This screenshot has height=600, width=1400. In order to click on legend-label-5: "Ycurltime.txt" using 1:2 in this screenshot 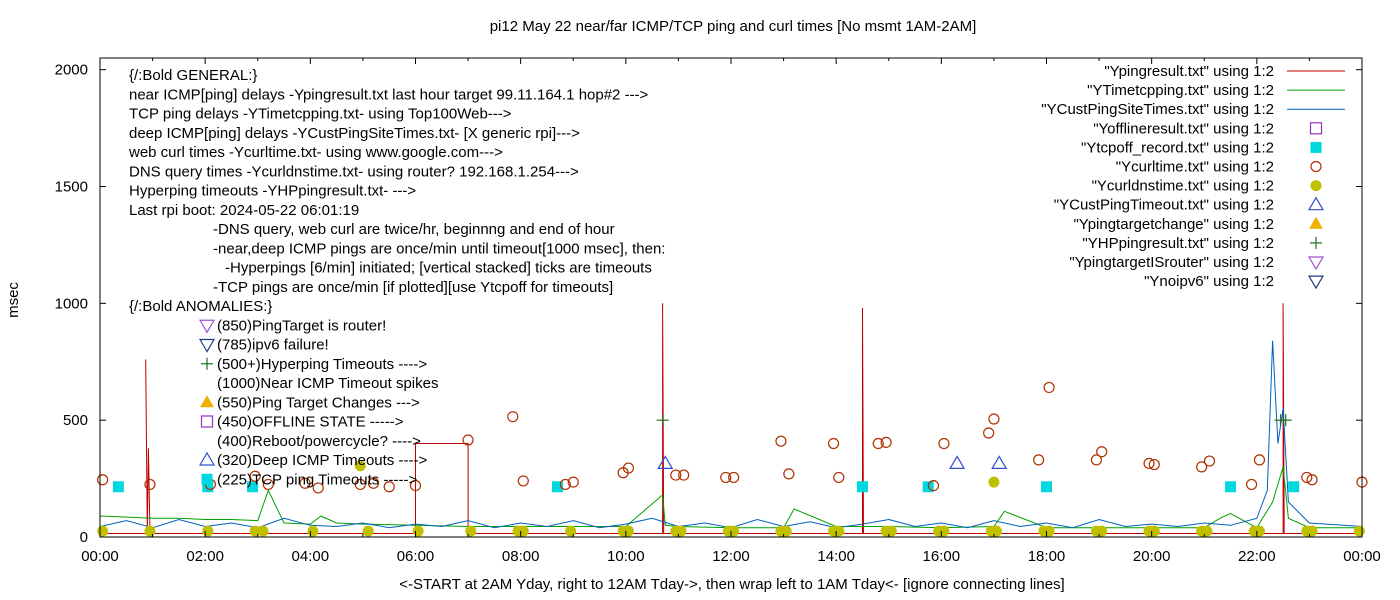, I will do `click(1195, 167)`.